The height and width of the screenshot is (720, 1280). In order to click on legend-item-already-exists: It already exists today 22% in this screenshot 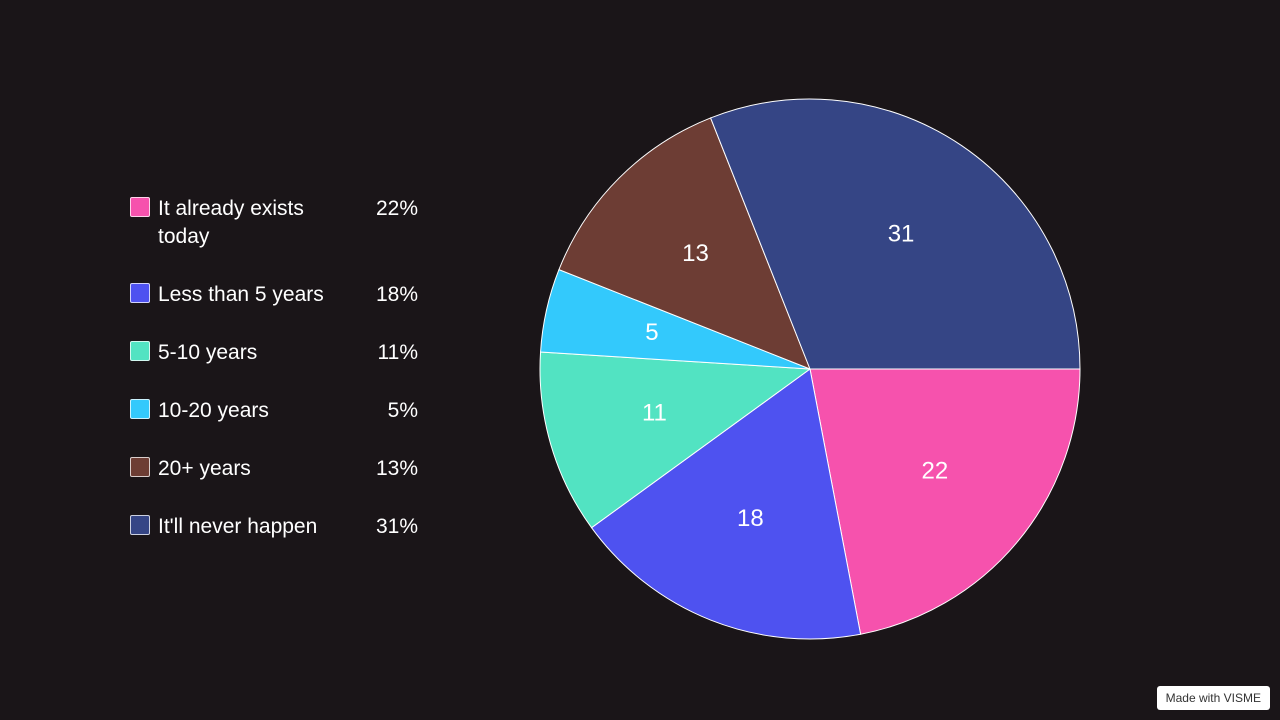, I will do `click(280, 223)`.